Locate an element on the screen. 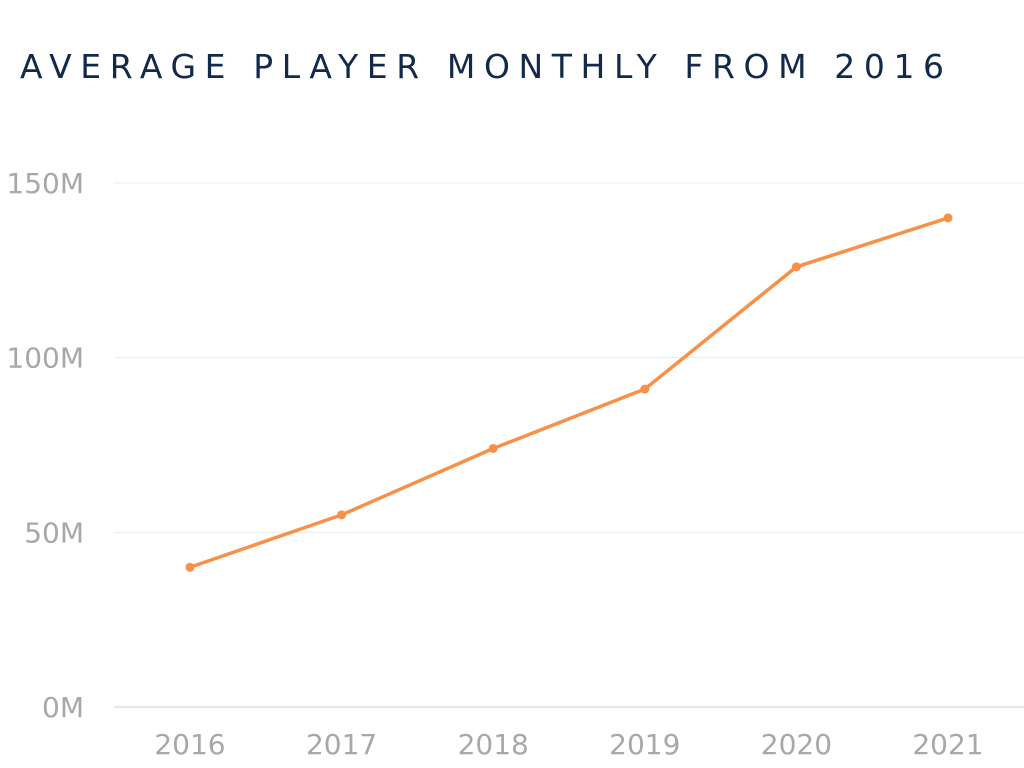 The image size is (1024, 768). x-tick-label: 2016 is located at coordinates (189, 744).